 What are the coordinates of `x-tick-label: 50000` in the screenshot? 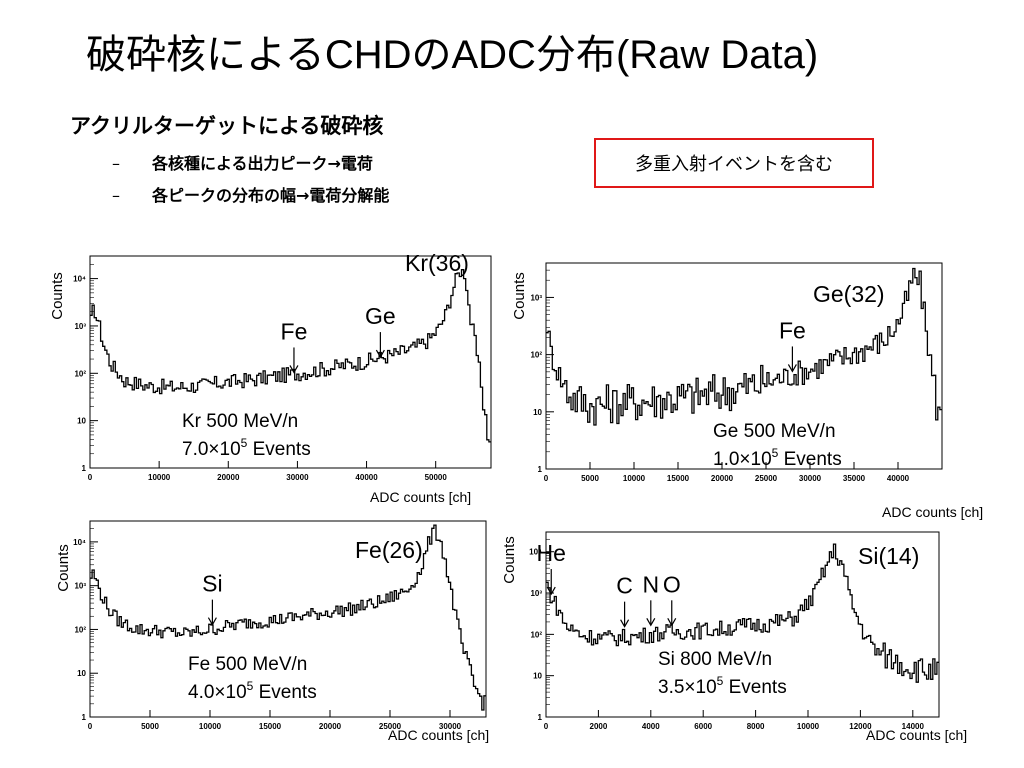 It's located at (436, 477).